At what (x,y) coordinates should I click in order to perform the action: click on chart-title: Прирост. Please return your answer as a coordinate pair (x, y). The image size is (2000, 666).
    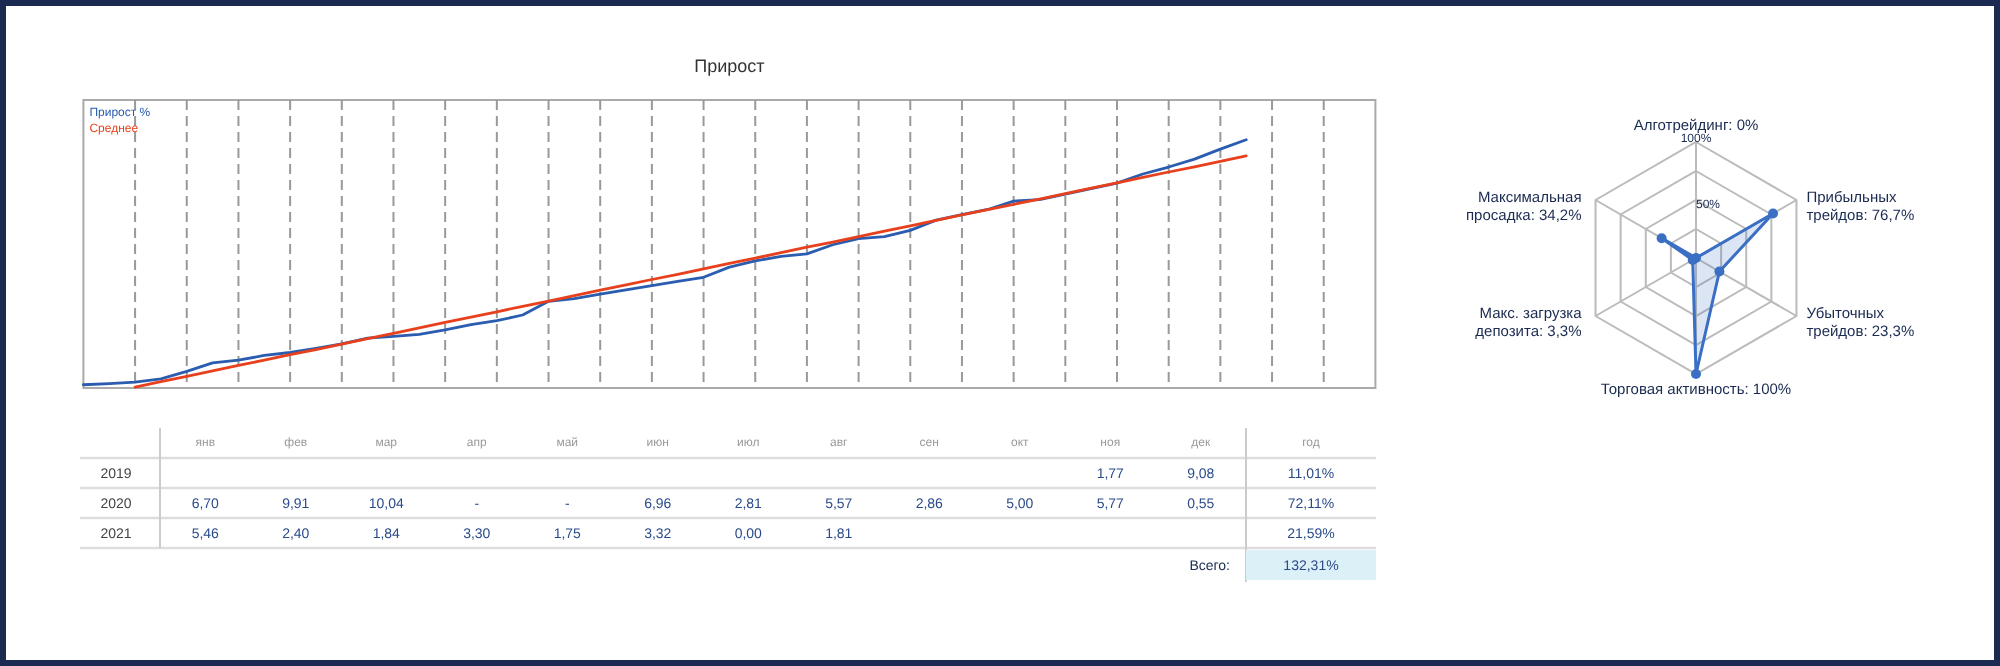
    Looking at the image, I should click on (729, 66).